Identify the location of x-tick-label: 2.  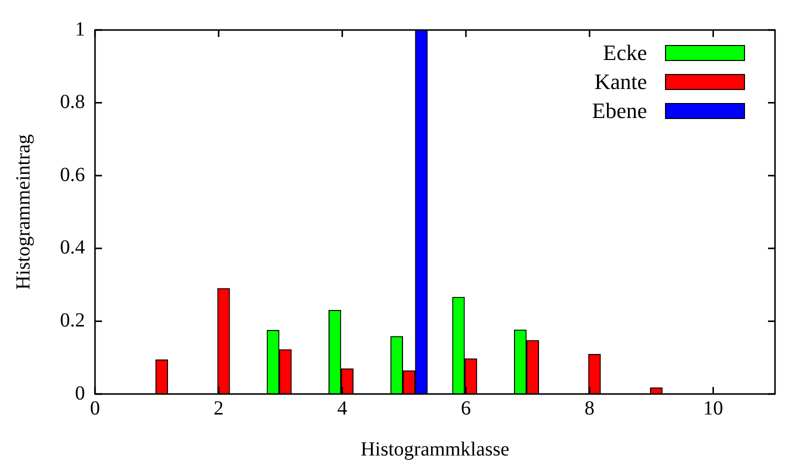
(219, 408).